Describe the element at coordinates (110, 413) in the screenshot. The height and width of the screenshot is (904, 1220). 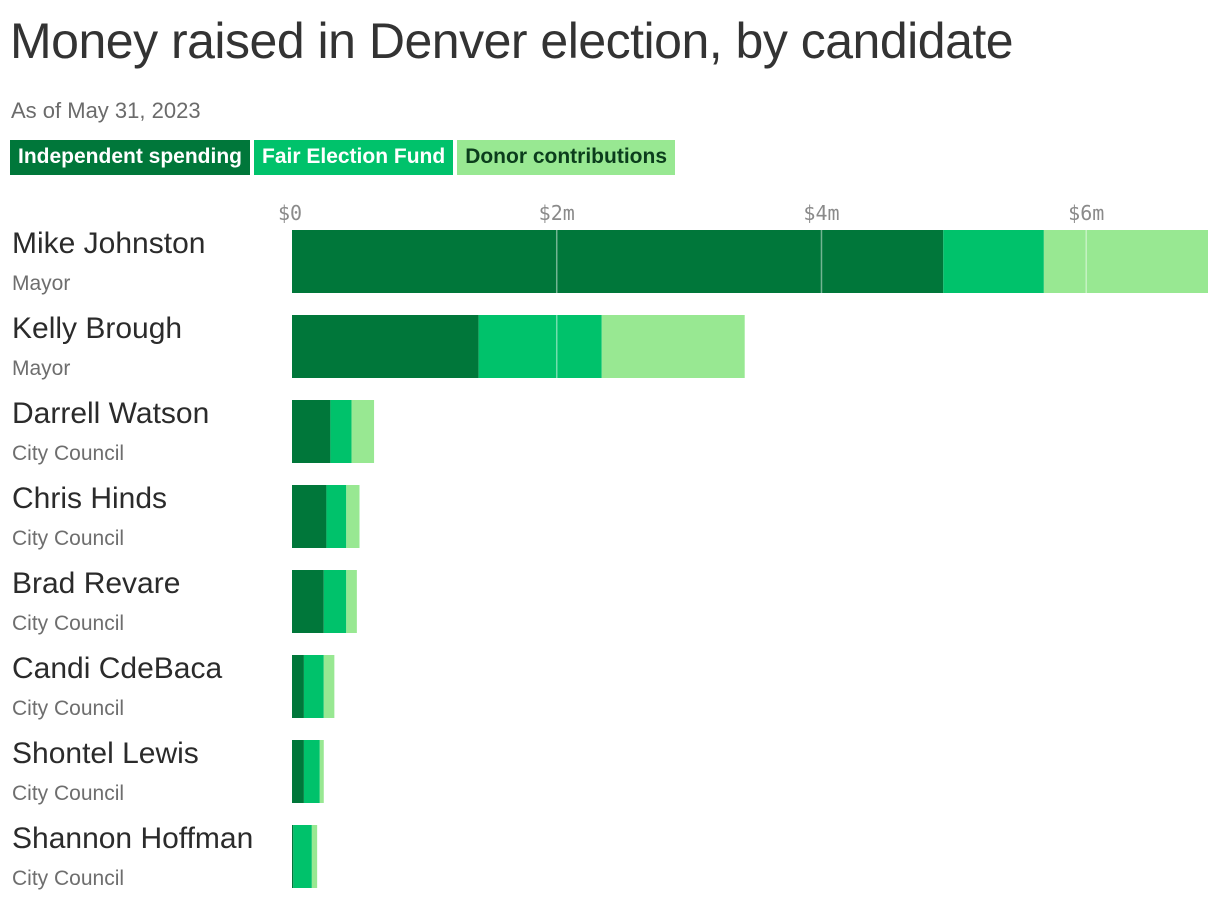
I see `candidate-name: Darrell Watson` at that location.